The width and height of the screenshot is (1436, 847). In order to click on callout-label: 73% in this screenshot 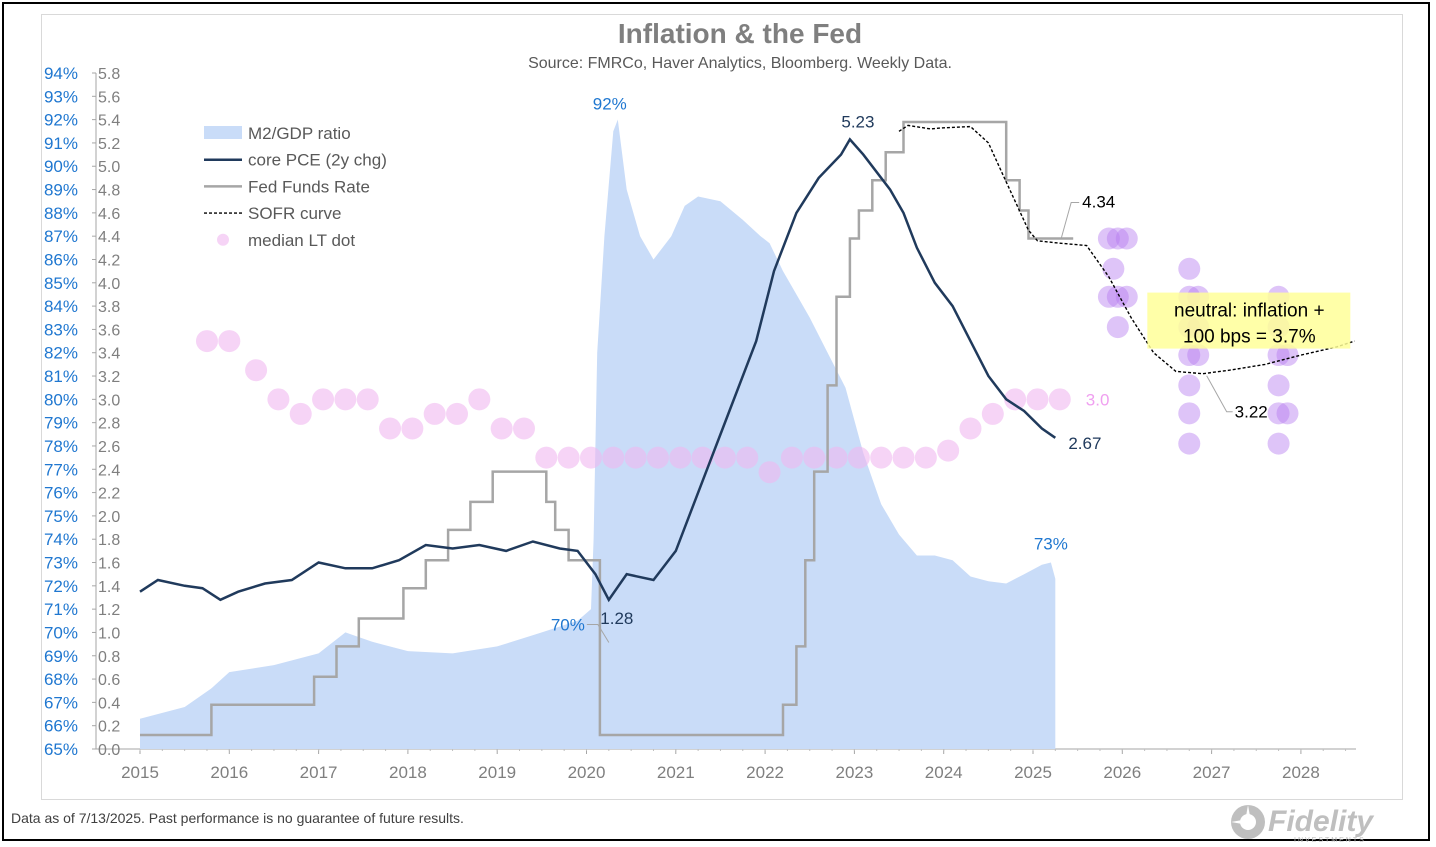, I will do `click(1051, 544)`.